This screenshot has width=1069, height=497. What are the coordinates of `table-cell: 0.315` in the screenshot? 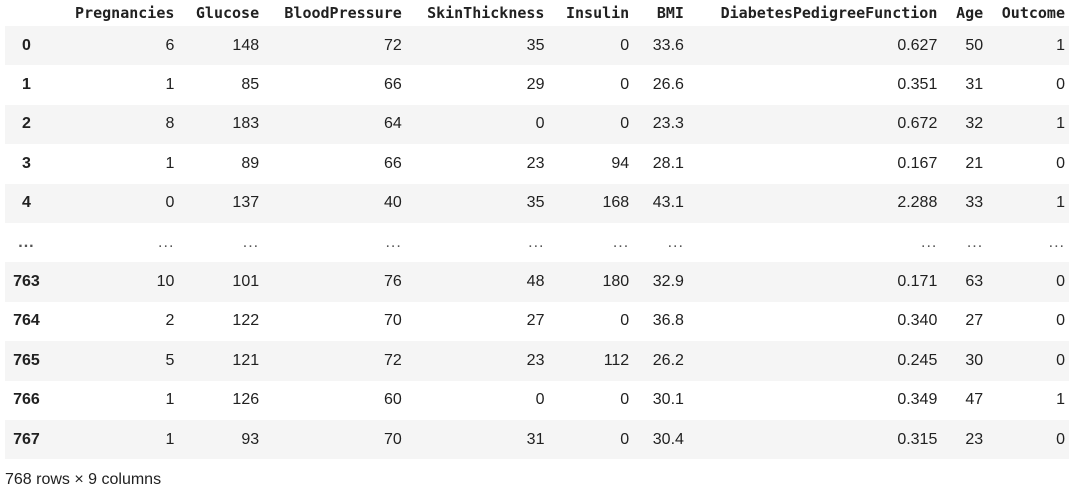 It's located at (917, 439).